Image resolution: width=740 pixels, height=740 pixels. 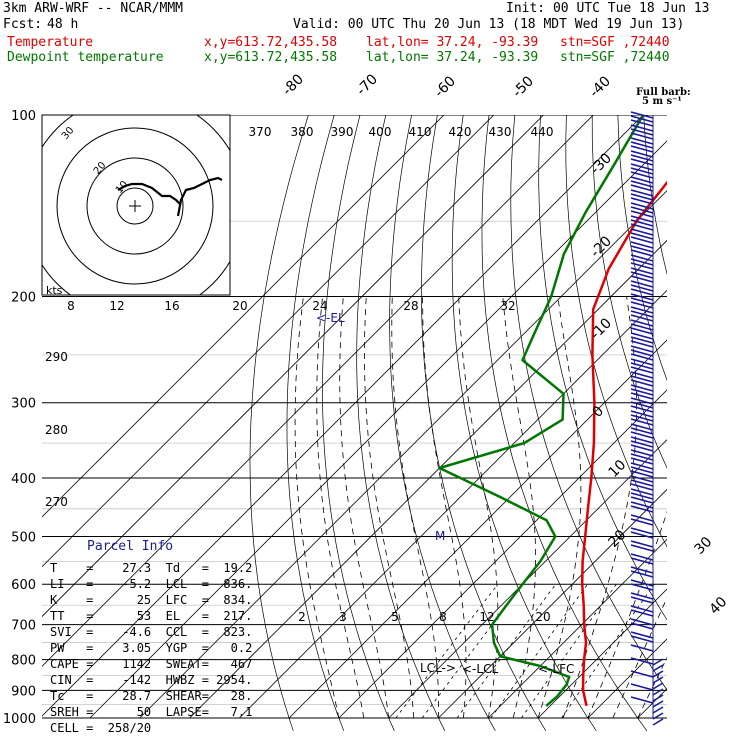 I want to click on theta-label: 270, so click(x=56, y=502).